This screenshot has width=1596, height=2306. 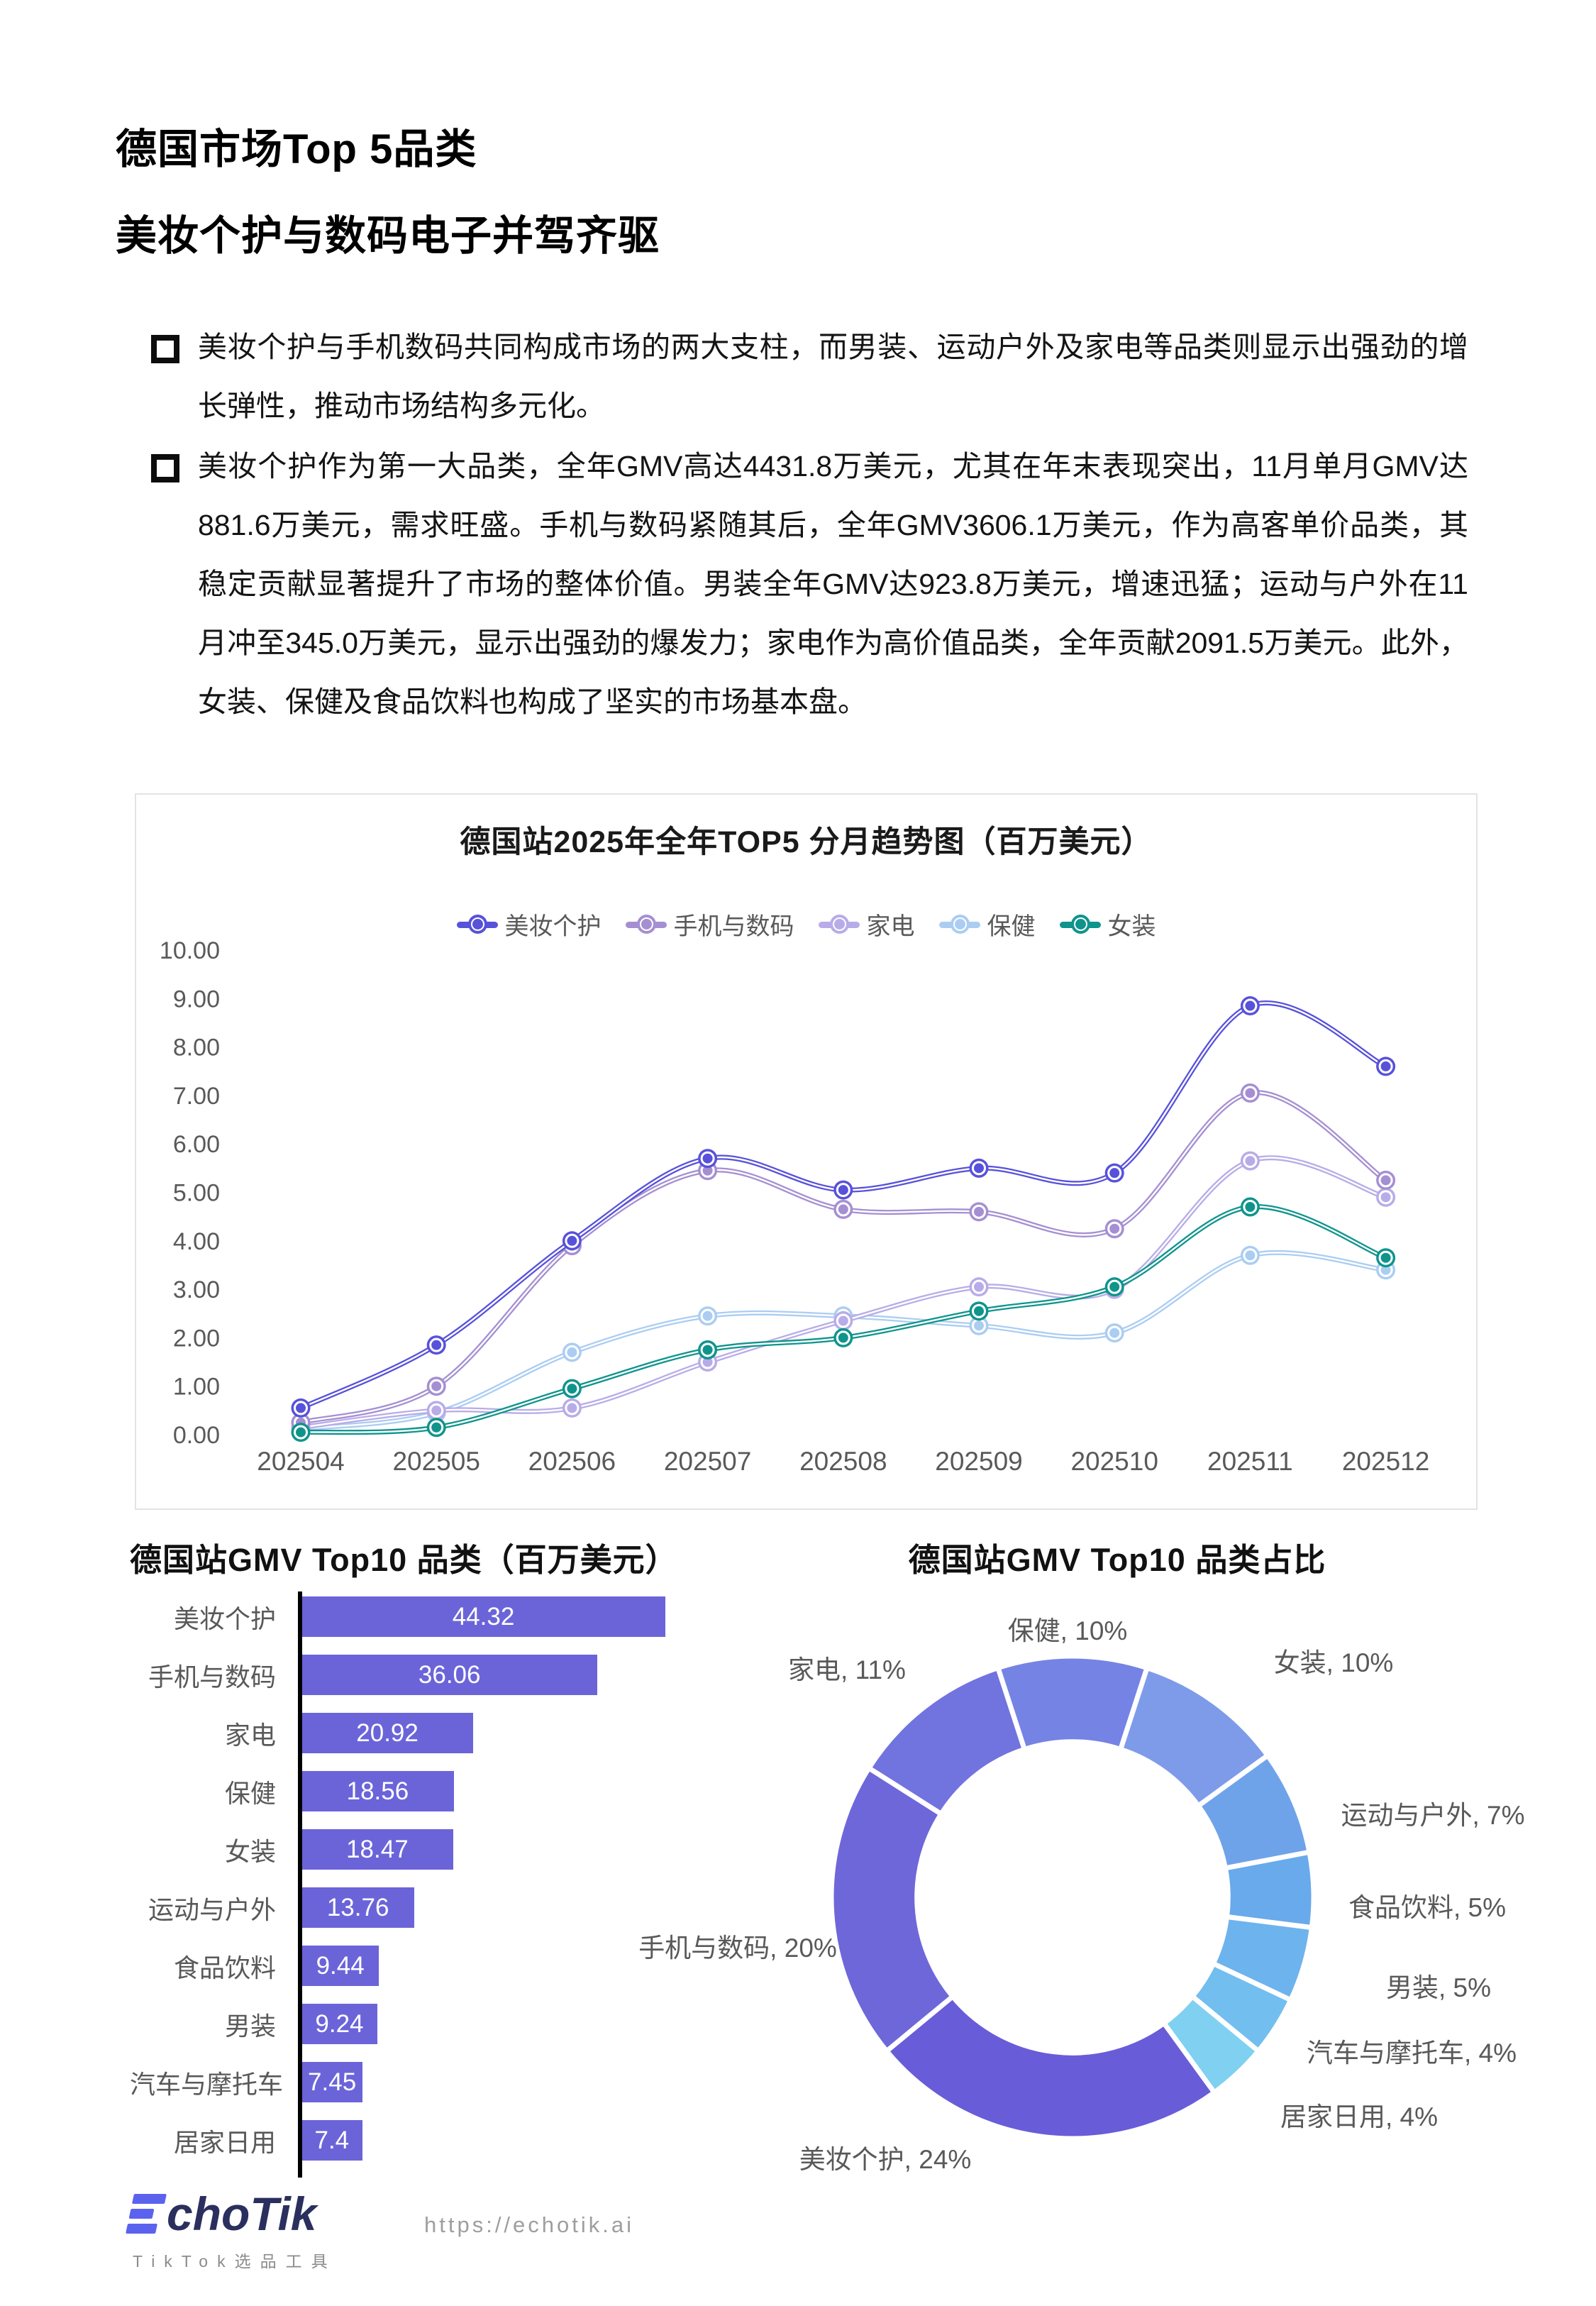 What do you see at coordinates (388, 236) in the screenshot?
I see `page-title-line2: 美妆个护与数码电子并驾齐驱` at bounding box center [388, 236].